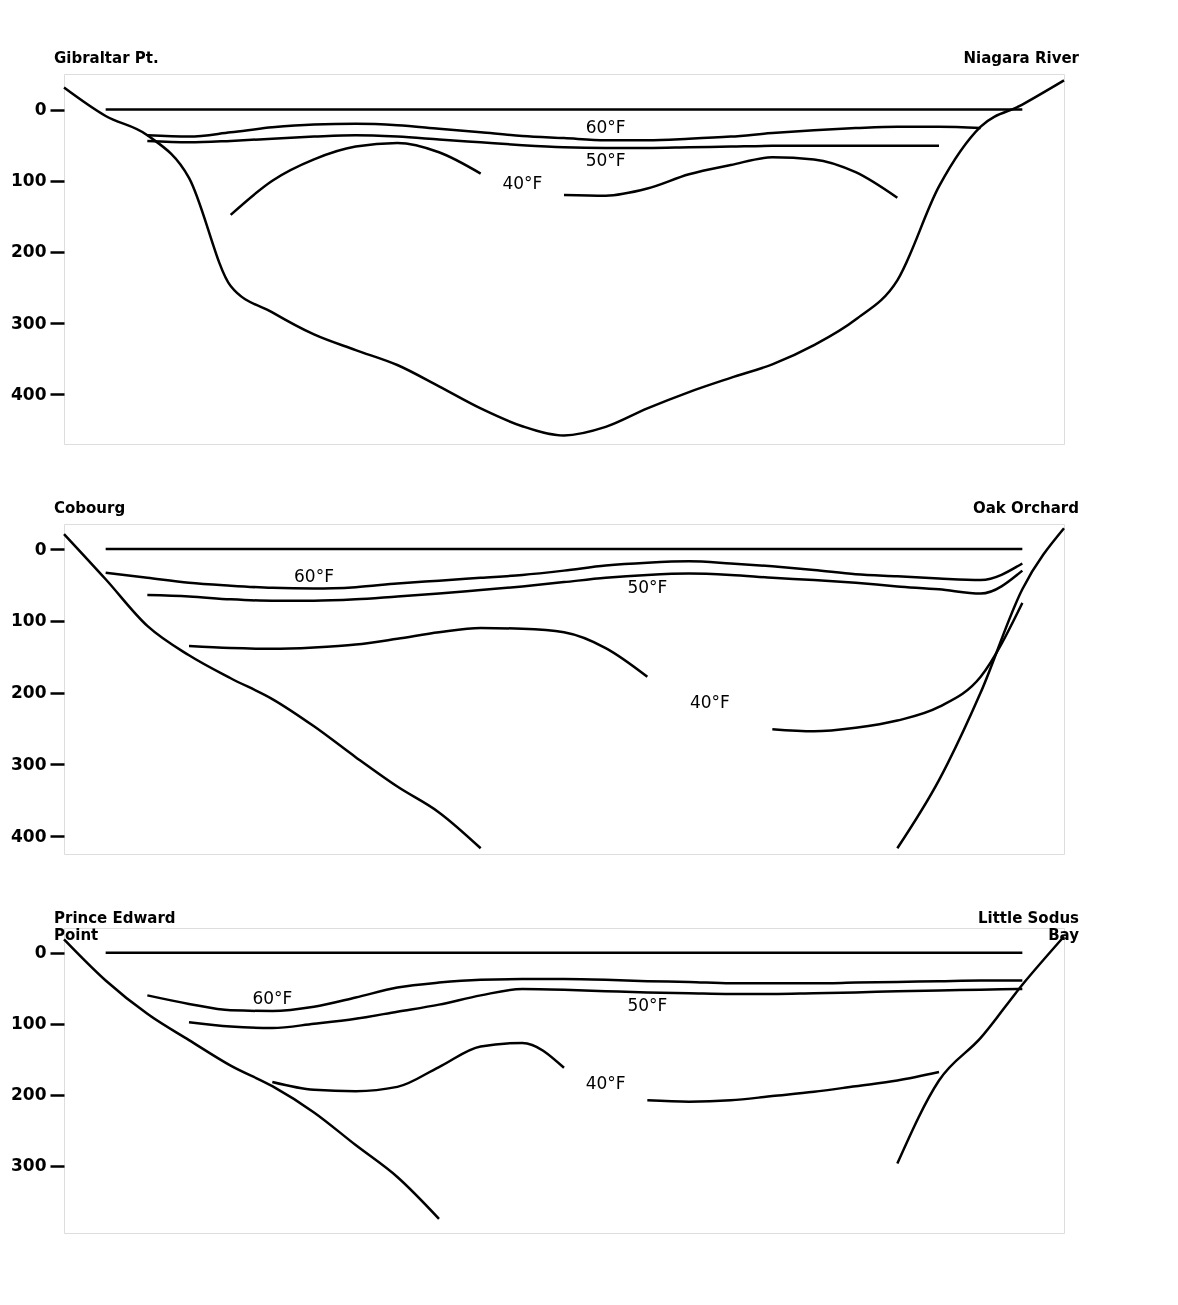 The image size is (1178, 1305). Describe the element at coordinates (115, 926) in the screenshot. I see `annotation: Prince Edward Point` at that location.